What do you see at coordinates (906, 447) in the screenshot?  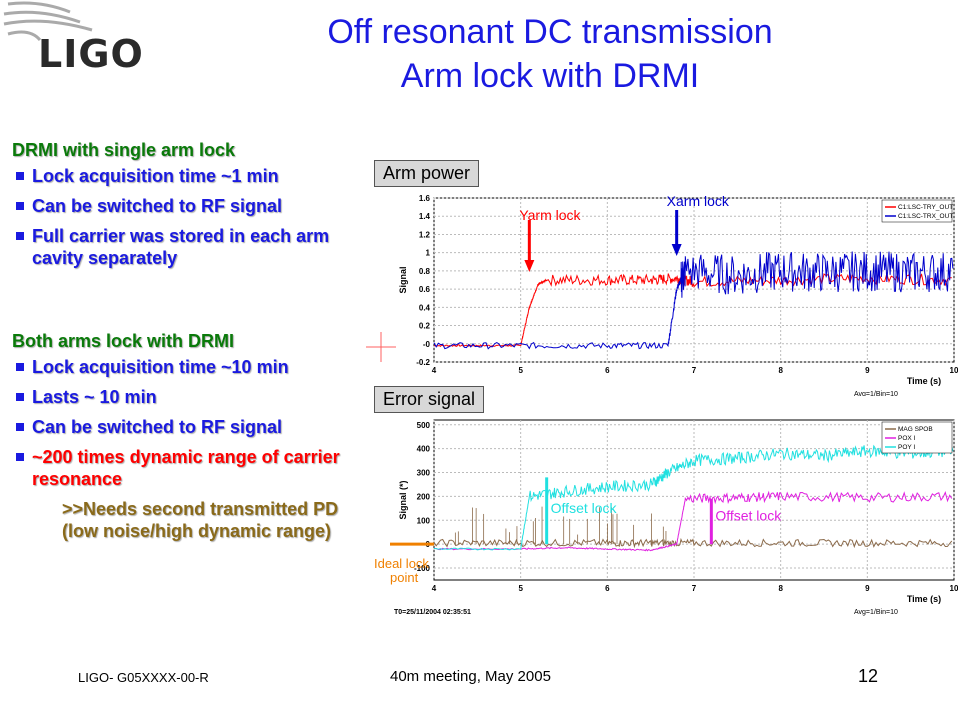 I see `legend-entry: POY I` at bounding box center [906, 447].